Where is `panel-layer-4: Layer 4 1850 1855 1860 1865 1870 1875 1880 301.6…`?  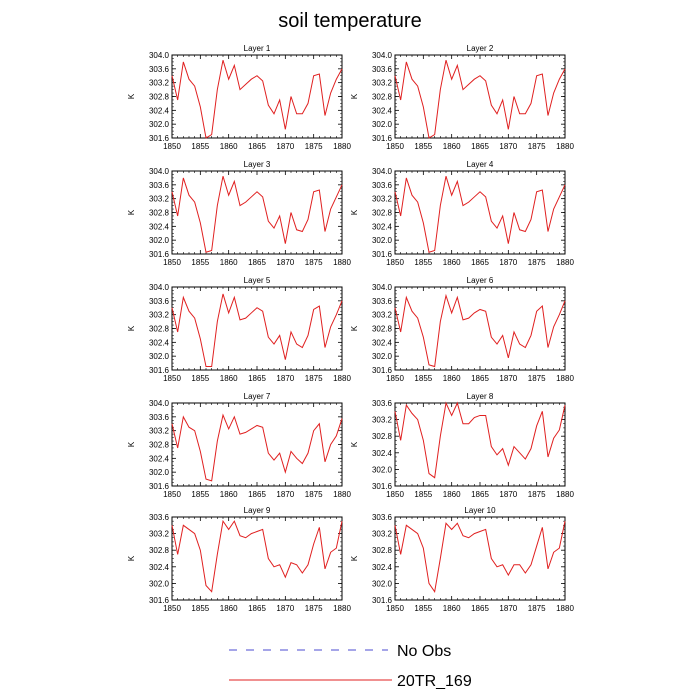
panel-layer-4: Layer 4 1850 1855 1860 1865 1870 1875 1880 301.6… is located at coordinates (462, 213).